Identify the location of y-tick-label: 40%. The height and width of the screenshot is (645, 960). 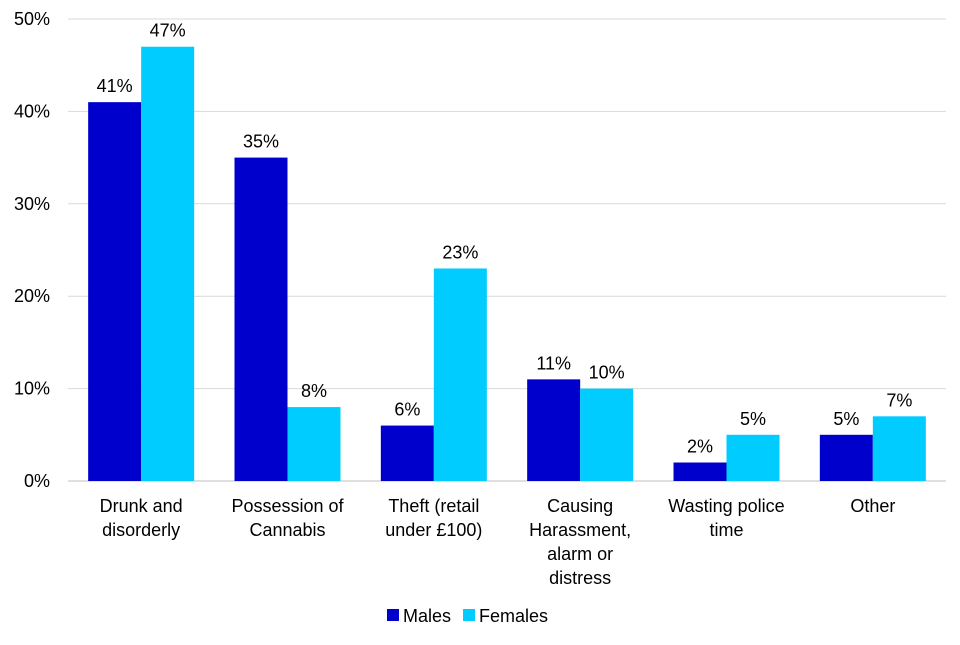
(32, 111).